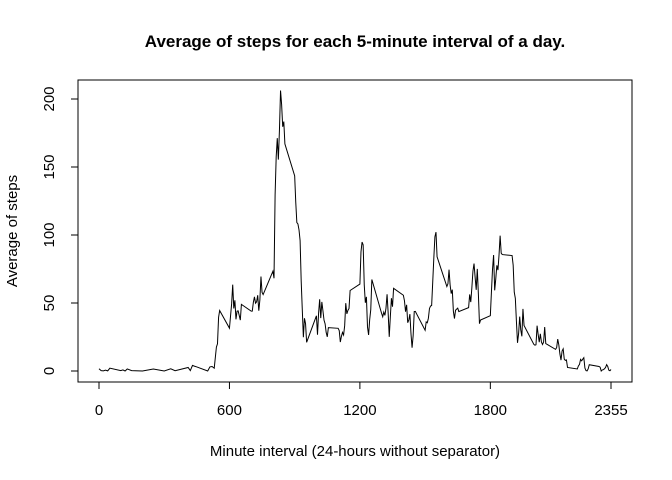  Describe the element at coordinates (49, 303) in the screenshot. I see `y-tick-label: 50` at that location.